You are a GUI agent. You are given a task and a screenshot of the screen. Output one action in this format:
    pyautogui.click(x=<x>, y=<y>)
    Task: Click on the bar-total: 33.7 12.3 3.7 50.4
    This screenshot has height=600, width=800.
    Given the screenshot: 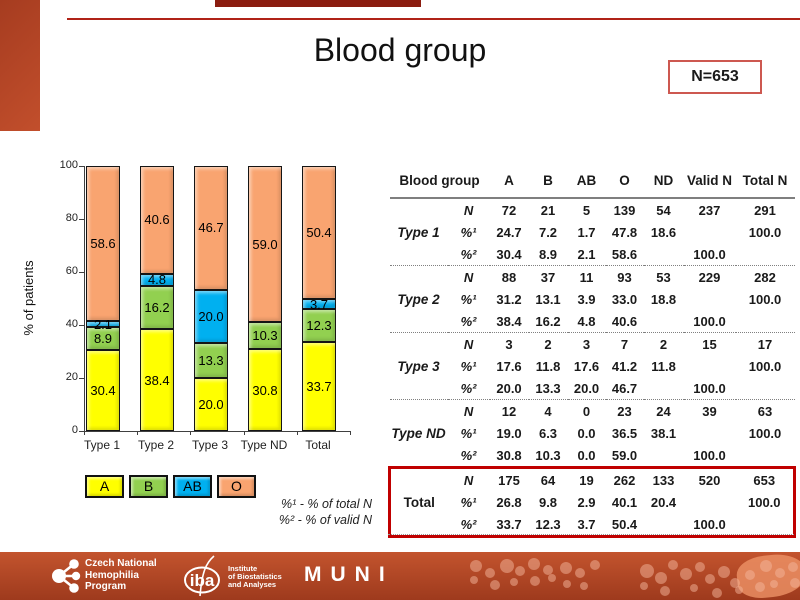 What is the action you would take?
    pyautogui.click(x=319, y=298)
    